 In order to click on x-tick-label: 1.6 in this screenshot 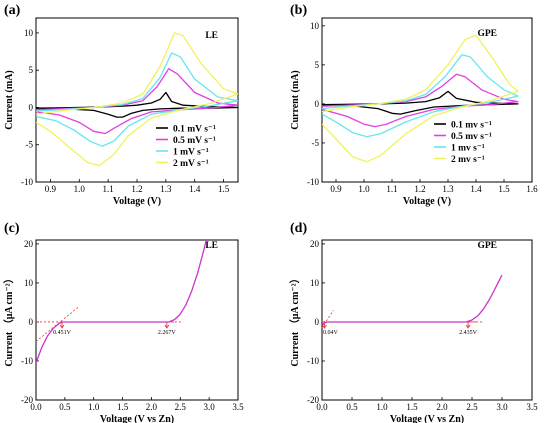, I will do `click(532, 189)`.